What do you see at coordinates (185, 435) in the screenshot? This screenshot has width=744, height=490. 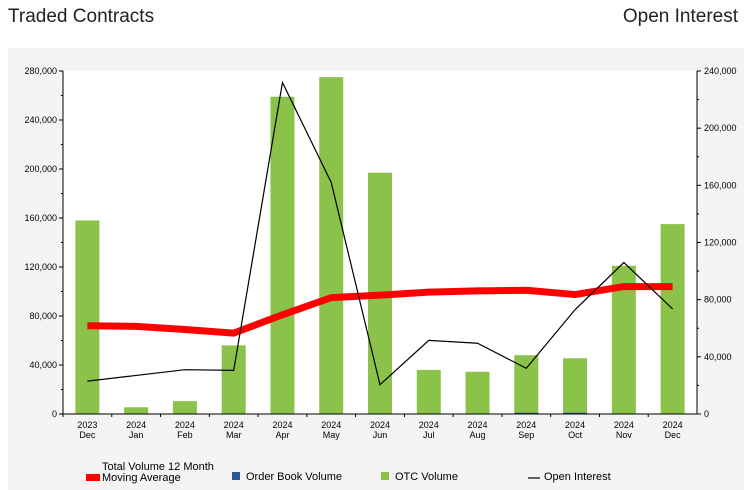 I see `x-tick-label-month: Feb` at bounding box center [185, 435].